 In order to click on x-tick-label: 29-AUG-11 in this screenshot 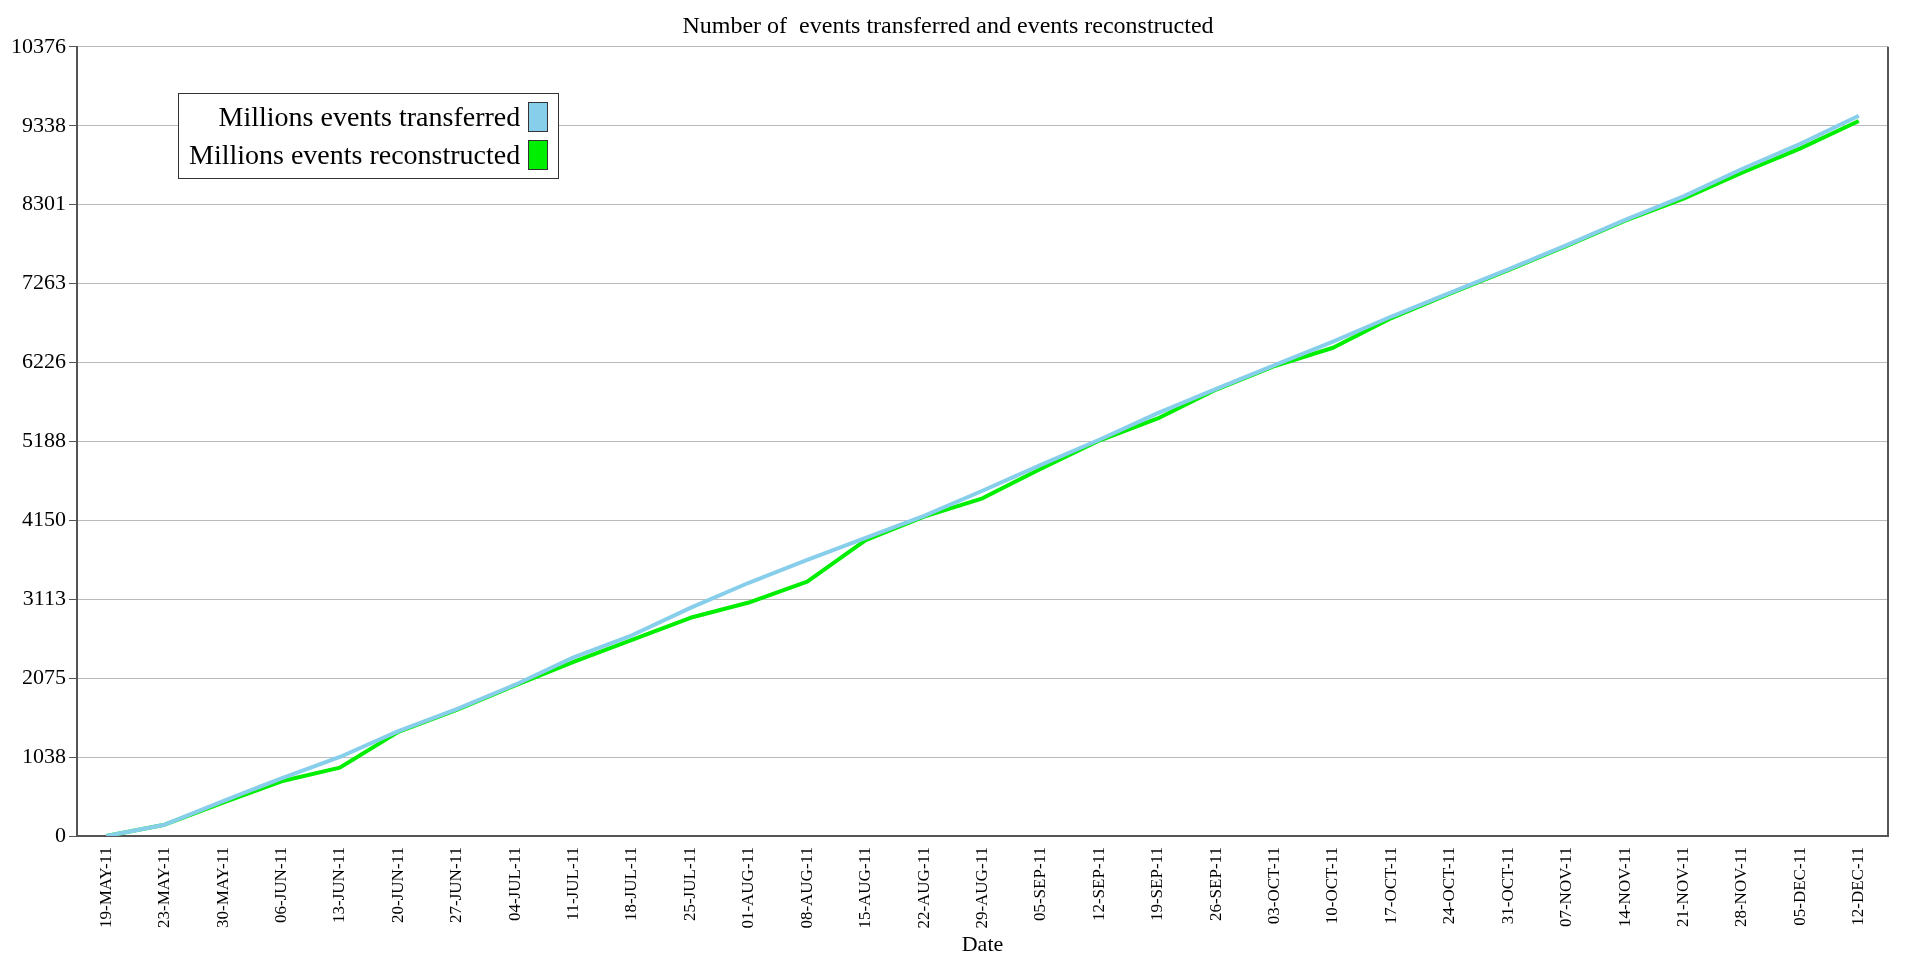, I will do `click(981, 888)`.